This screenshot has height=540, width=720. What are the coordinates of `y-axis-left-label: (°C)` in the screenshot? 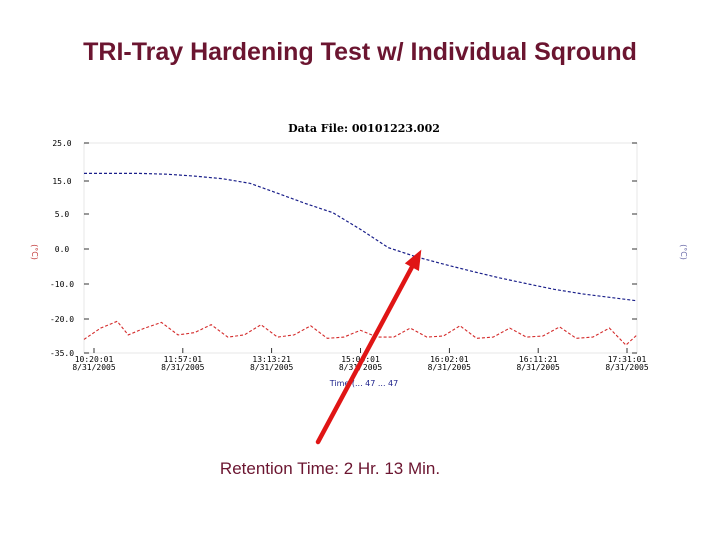 It's located at (34, 252).